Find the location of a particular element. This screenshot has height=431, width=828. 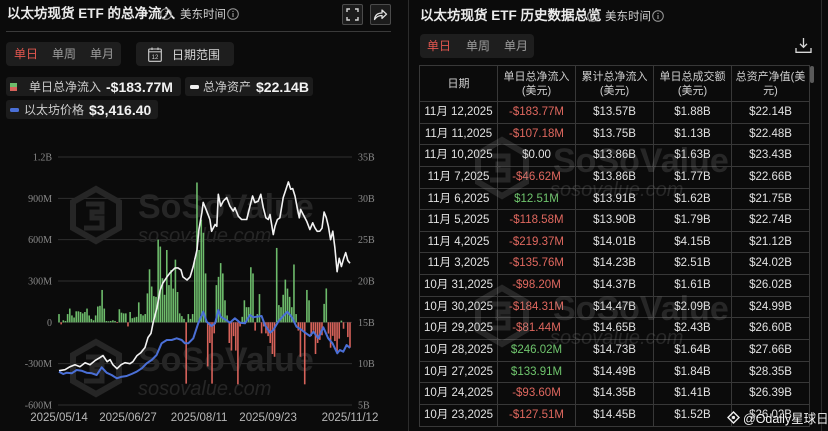

cell-cum-inflow: $14.65B is located at coordinates (615, 329).